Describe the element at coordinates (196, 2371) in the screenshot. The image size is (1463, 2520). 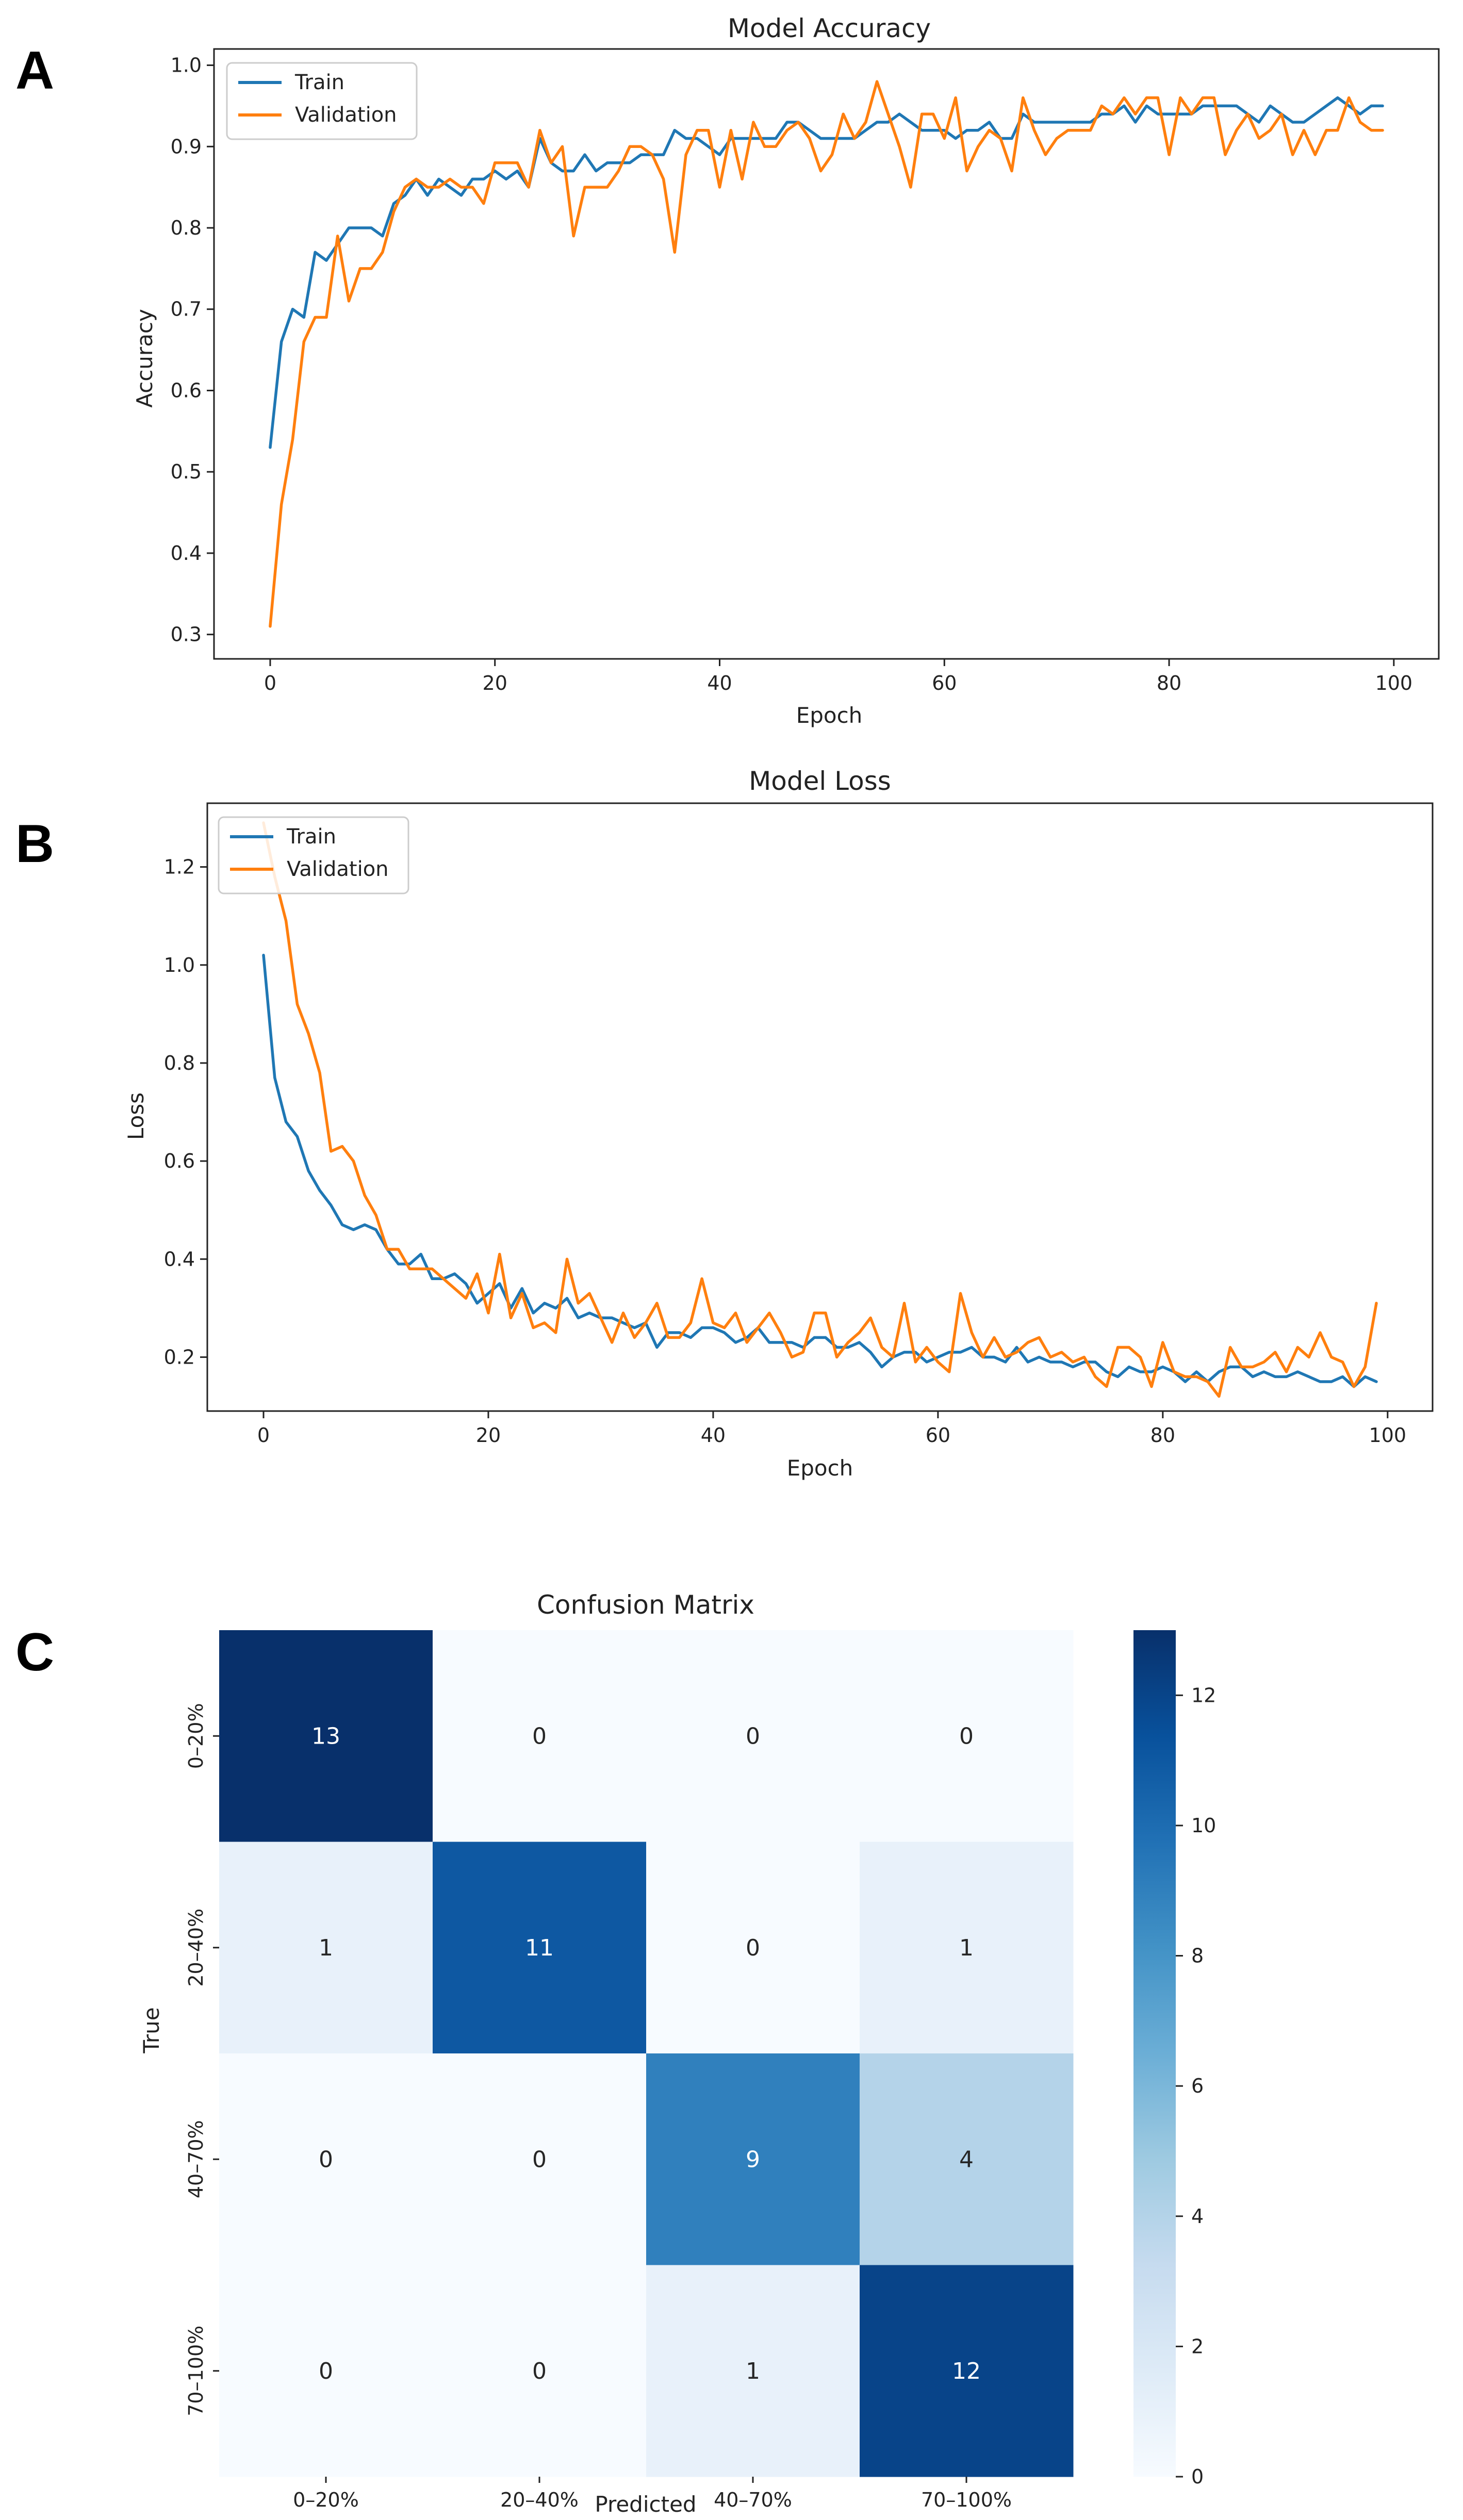
I see `confusion-y-tick-label: 70–100%` at that location.